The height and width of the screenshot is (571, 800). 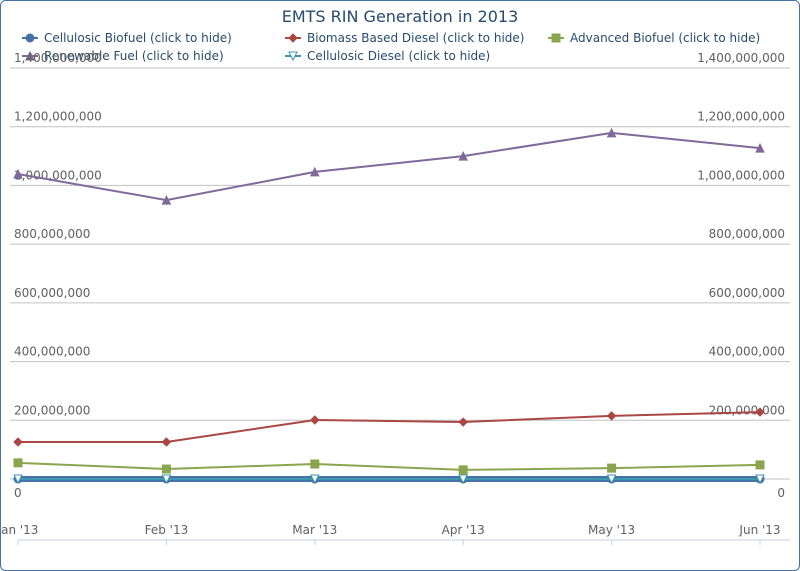 I want to click on y-tick-label: 1,000,000,000, so click(x=58, y=175).